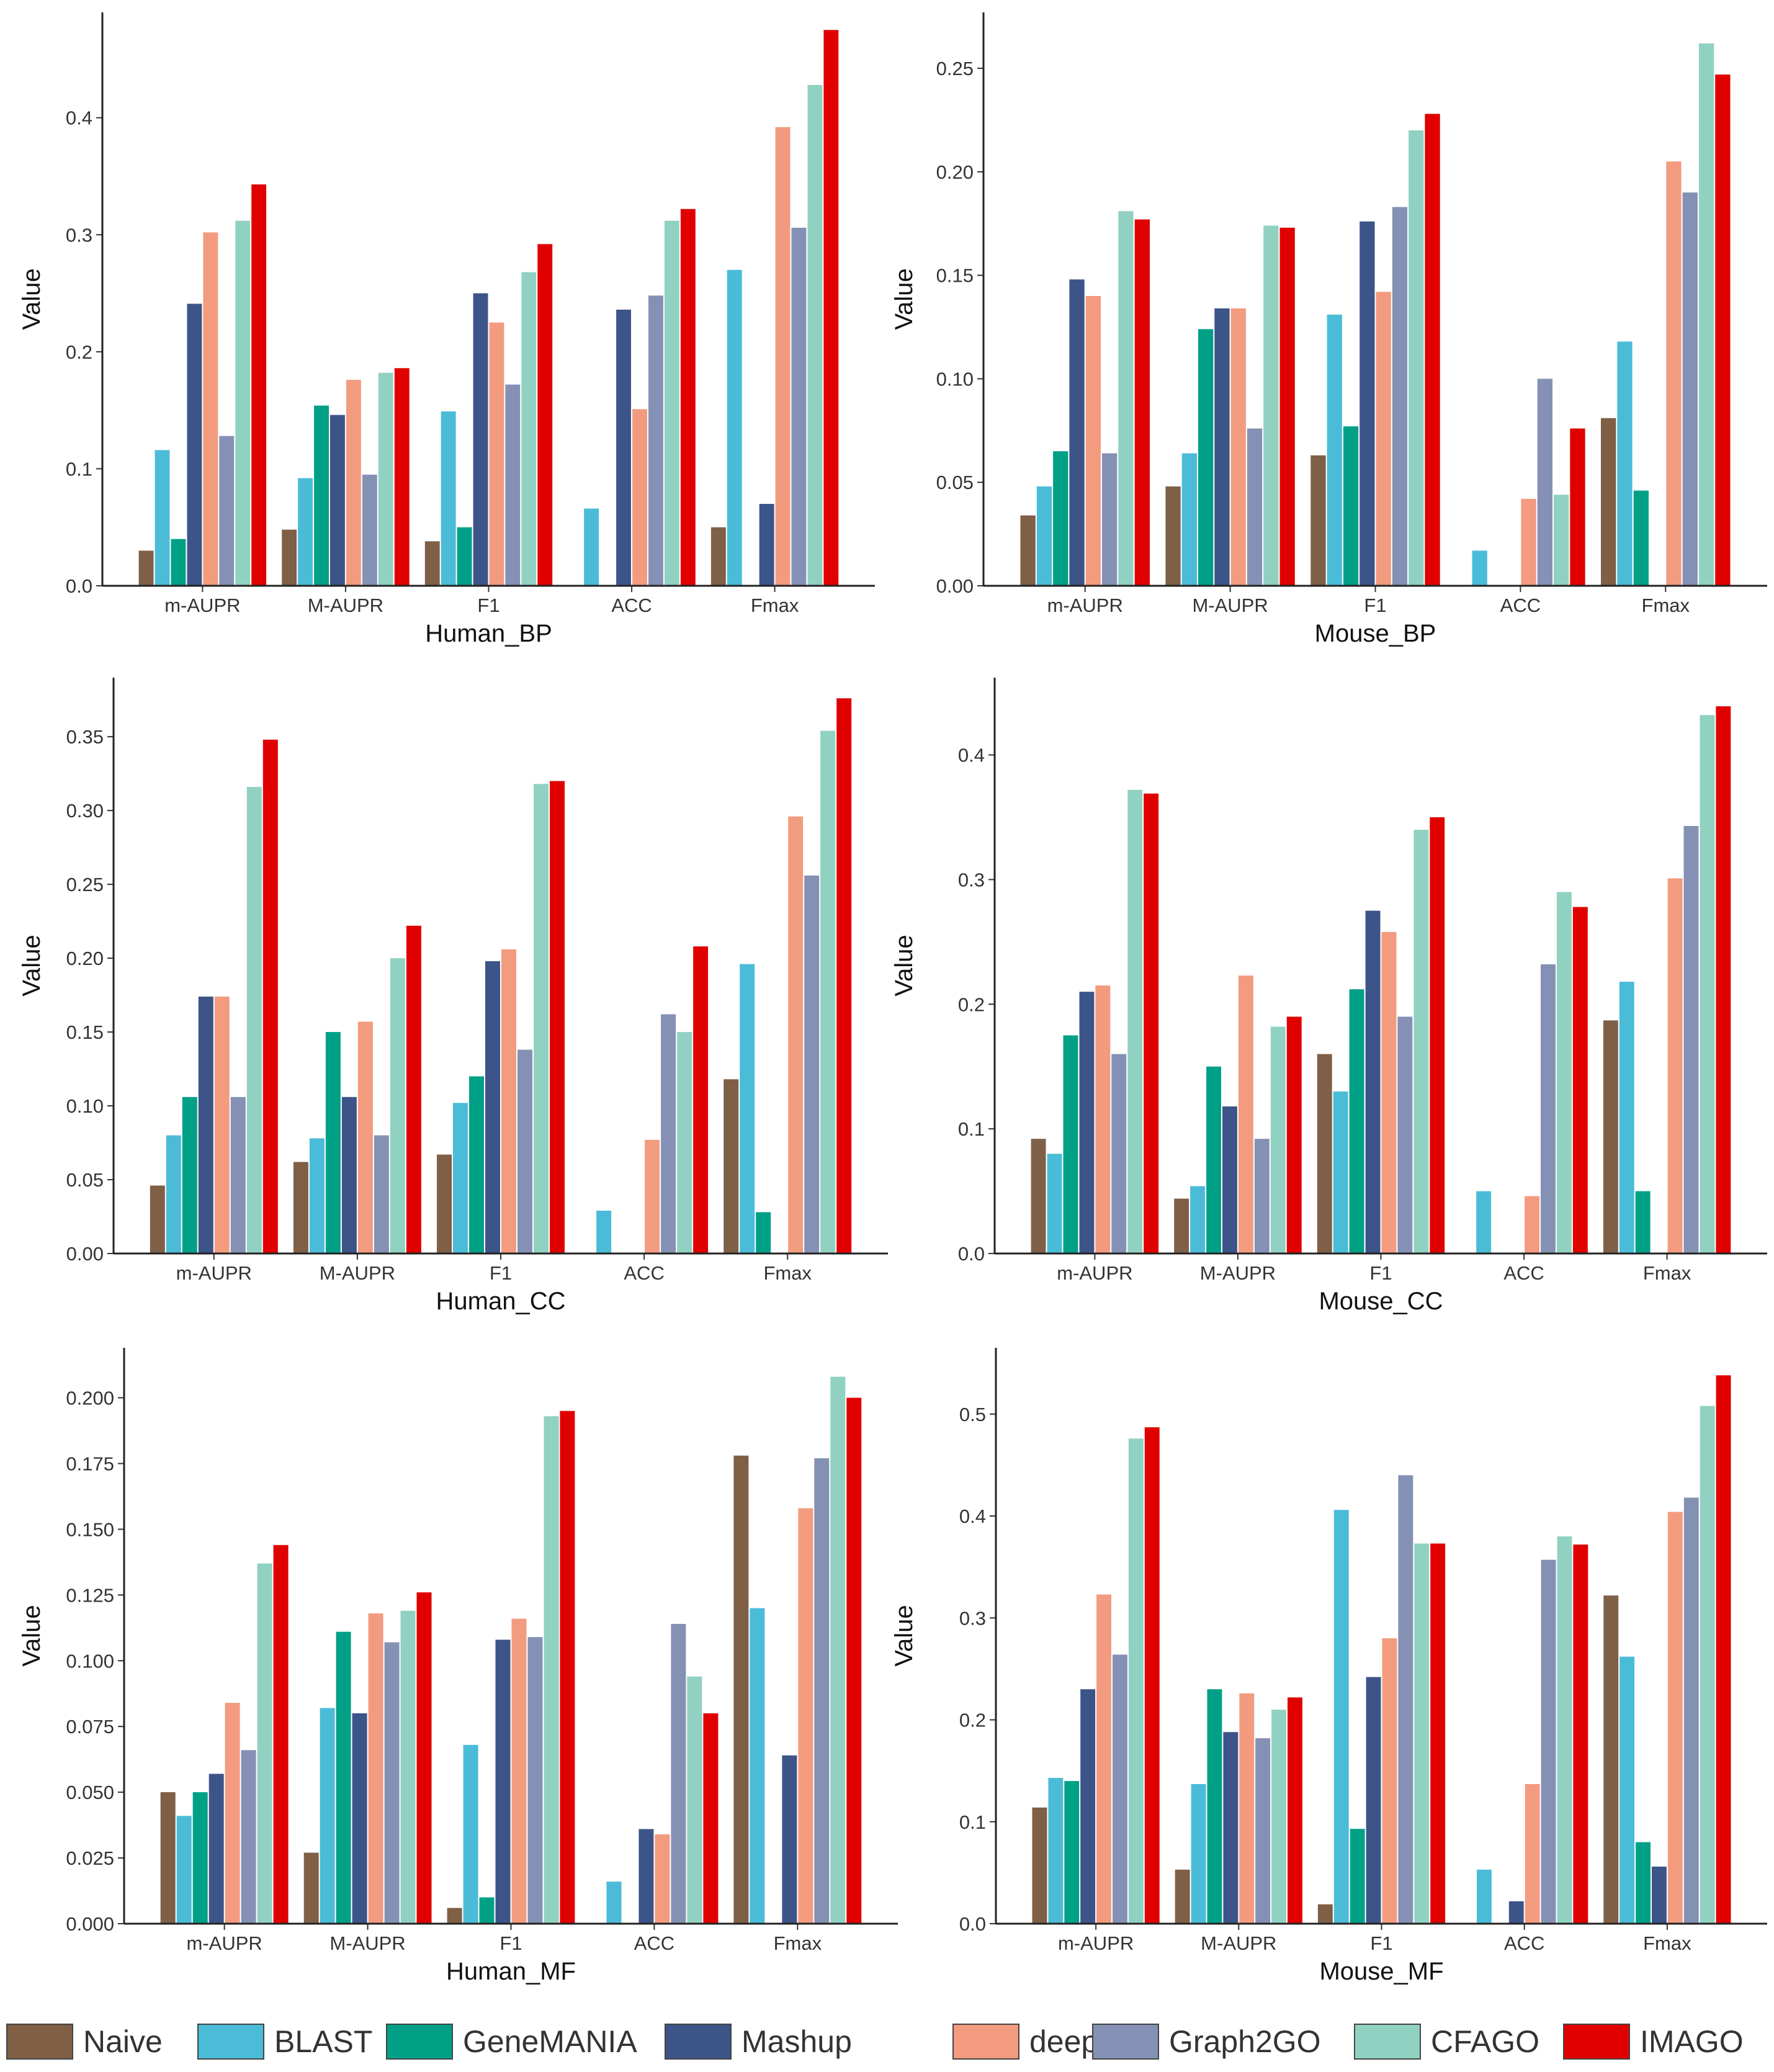 The image size is (1774, 2072). Describe the element at coordinates (85, 1106) in the screenshot. I see `y-tick-label: 0.10` at that location.